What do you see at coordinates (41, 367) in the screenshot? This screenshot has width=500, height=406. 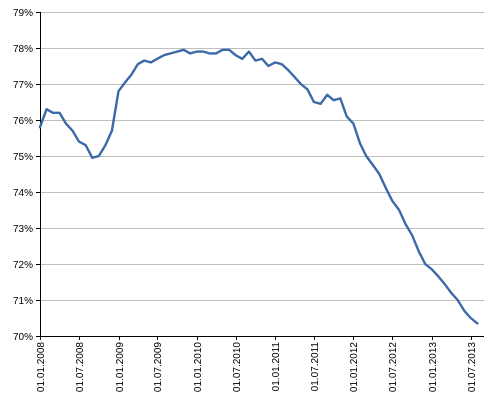 I see `x-tick-label: 01.01.2008` at bounding box center [41, 367].